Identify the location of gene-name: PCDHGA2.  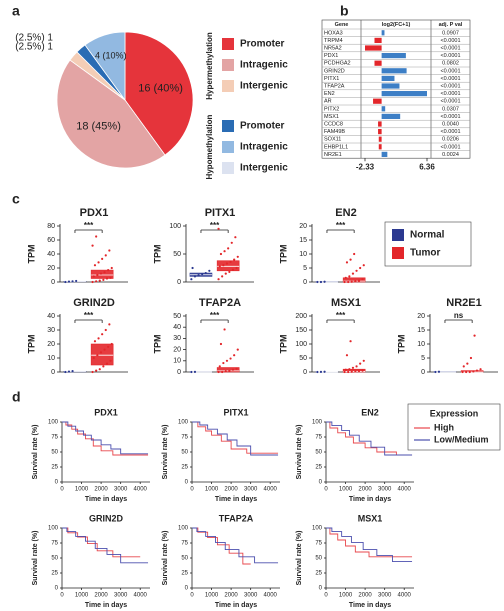
(337, 64).